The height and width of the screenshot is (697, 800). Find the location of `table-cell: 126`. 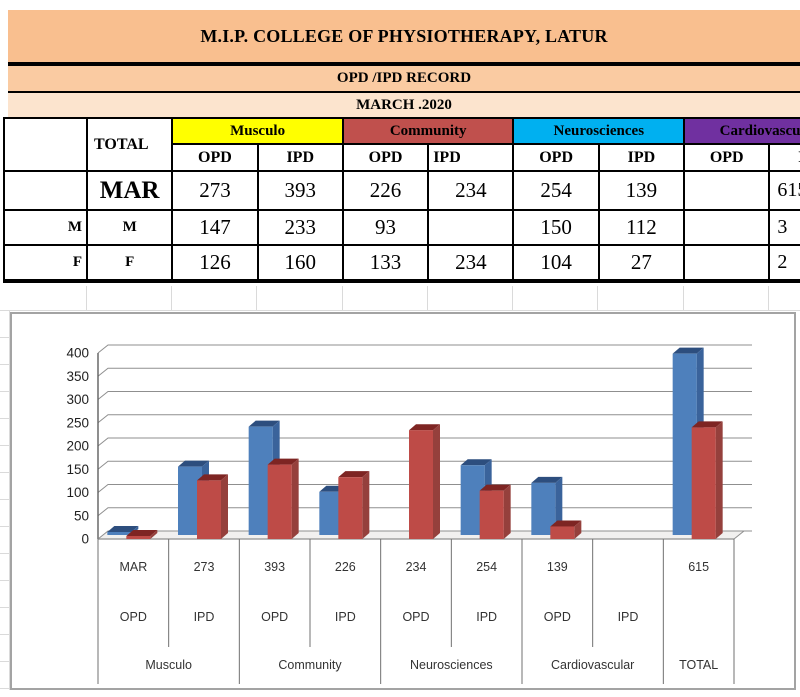

table-cell: 126 is located at coordinates (216, 263).